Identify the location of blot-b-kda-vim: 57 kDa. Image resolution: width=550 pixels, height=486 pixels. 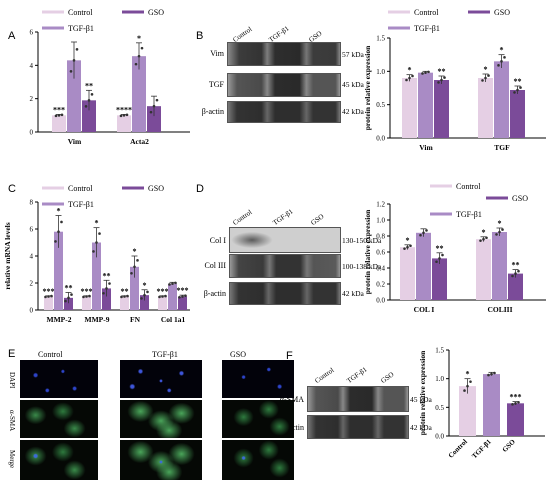
(353, 54).